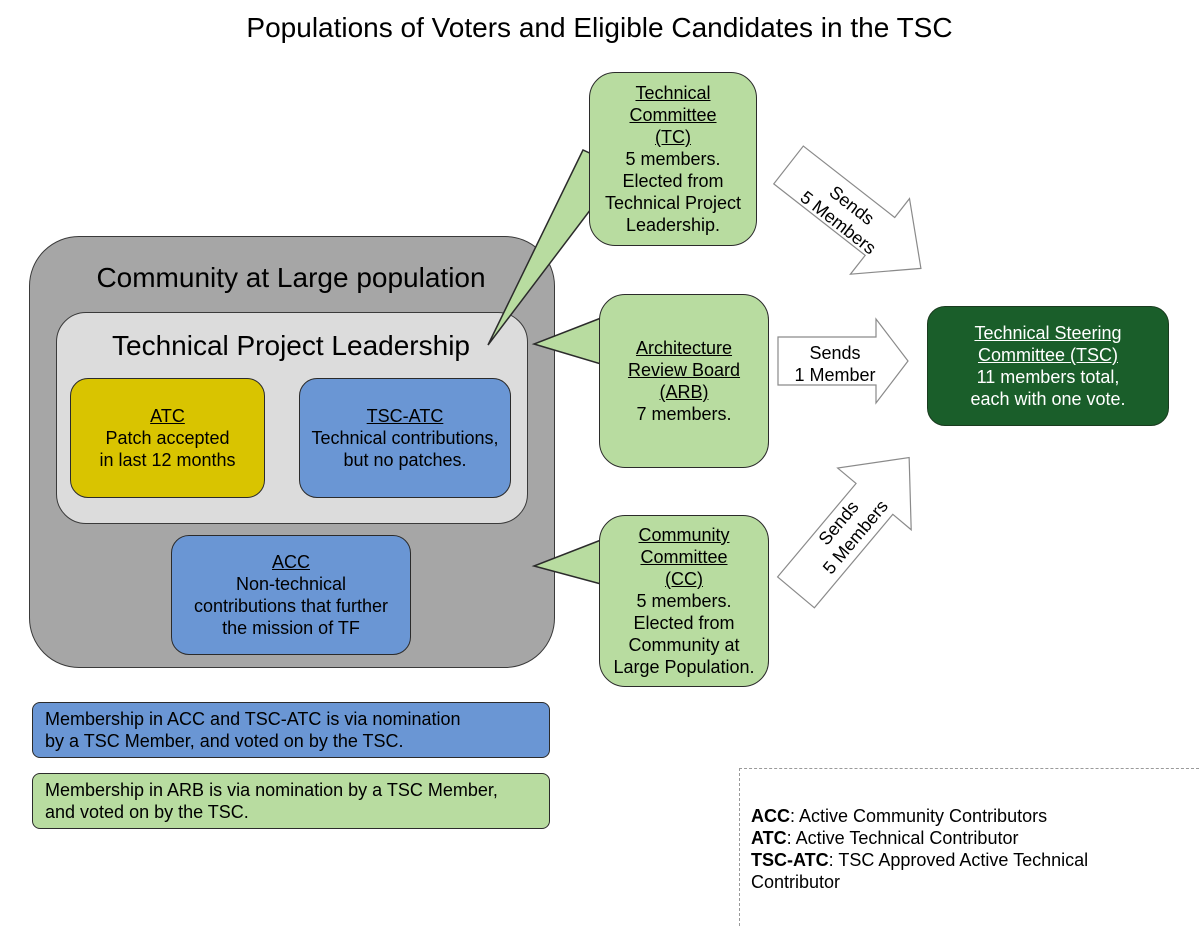  What do you see at coordinates (673, 181) in the screenshot?
I see `tc-line: Elected from` at bounding box center [673, 181].